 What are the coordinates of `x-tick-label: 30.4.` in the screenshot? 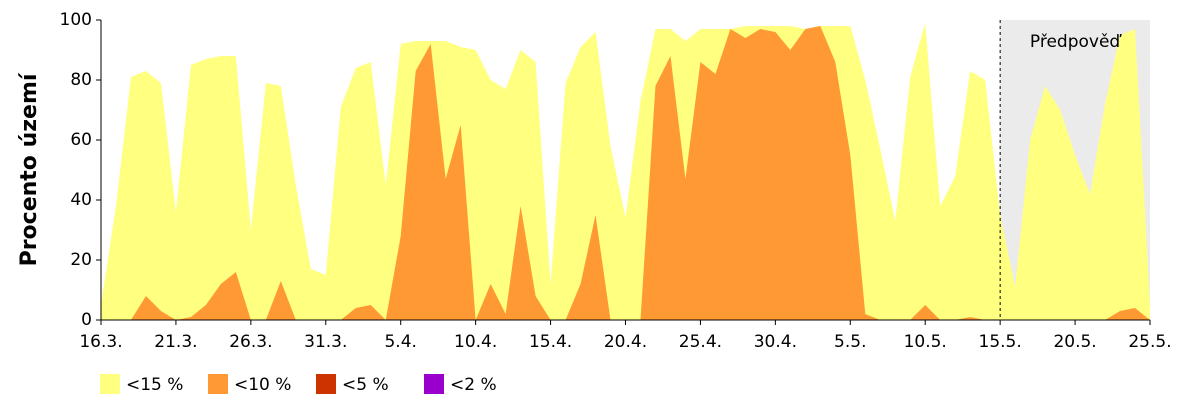 It's located at (775, 342).